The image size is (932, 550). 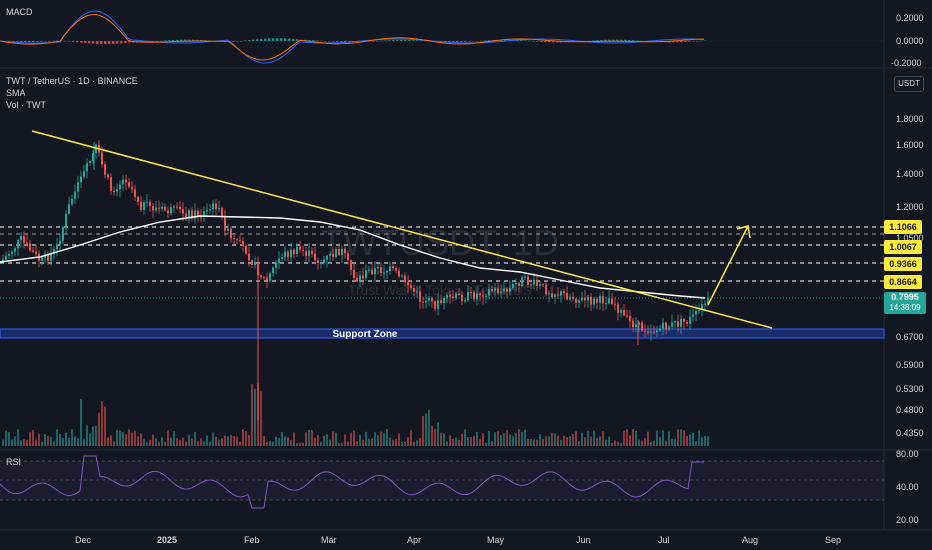 What do you see at coordinates (907, 487) in the screenshot?
I see `rsi-tick: 40.00` at bounding box center [907, 487].